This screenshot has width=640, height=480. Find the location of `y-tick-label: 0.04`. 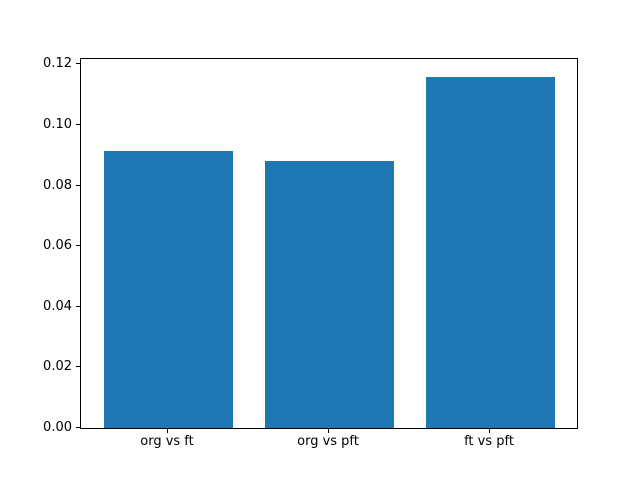

y-tick-label: 0.04 is located at coordinates (57, 306).